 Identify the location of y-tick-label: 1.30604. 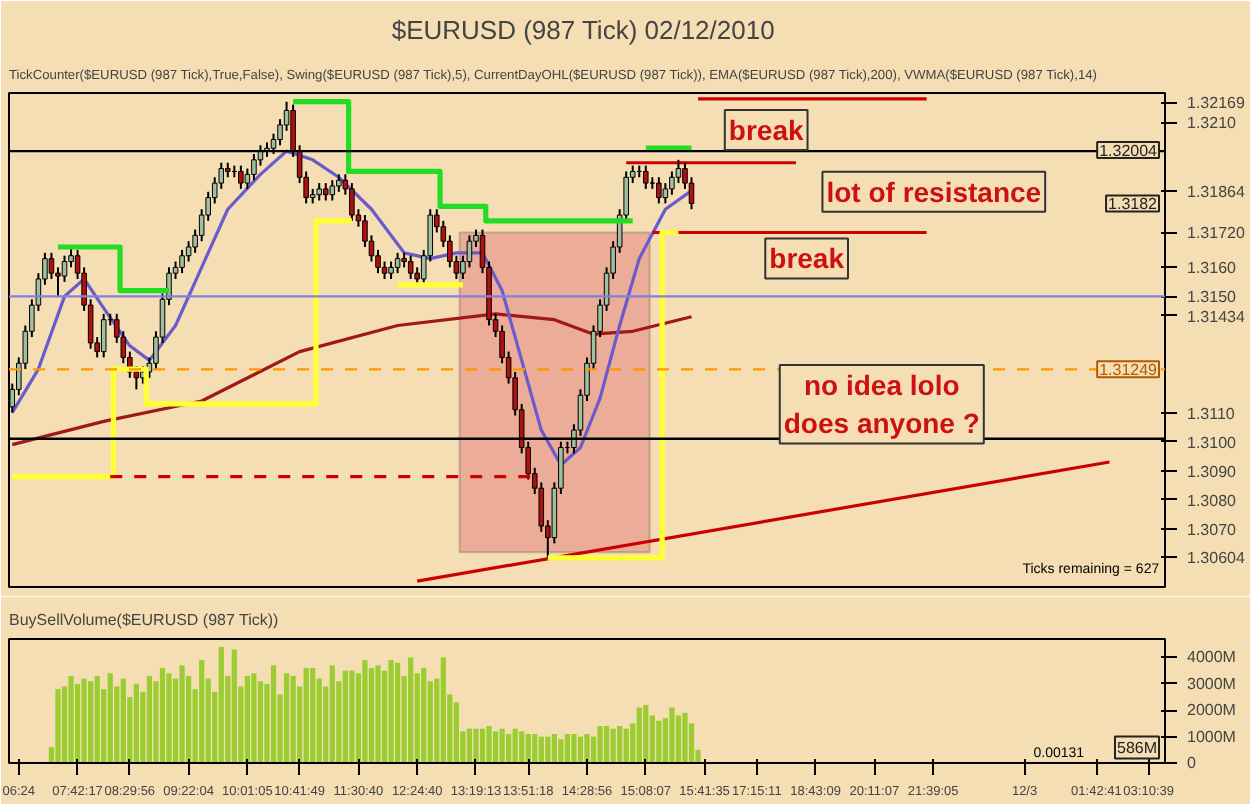
(1216, 557).